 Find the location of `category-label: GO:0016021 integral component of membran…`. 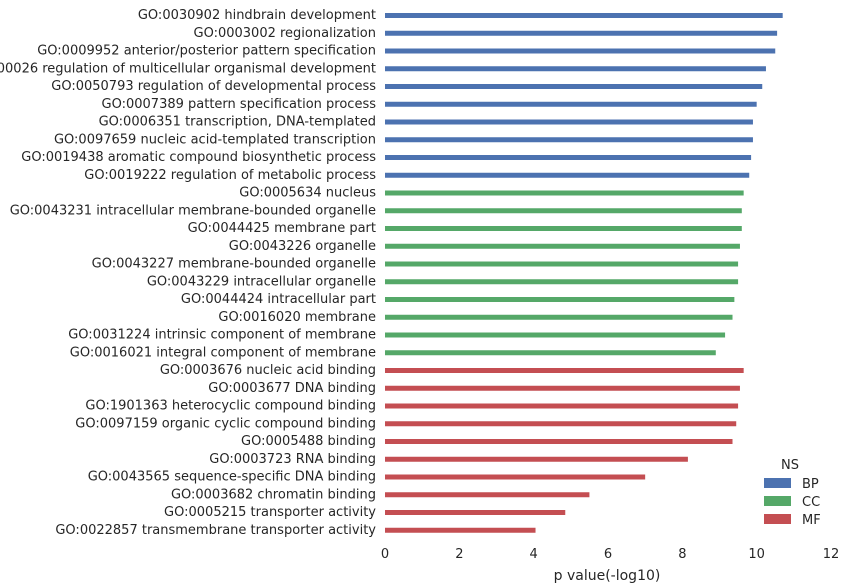

category-label: GO:0016021 integral component of membran… is located at coordinates (223, 352).